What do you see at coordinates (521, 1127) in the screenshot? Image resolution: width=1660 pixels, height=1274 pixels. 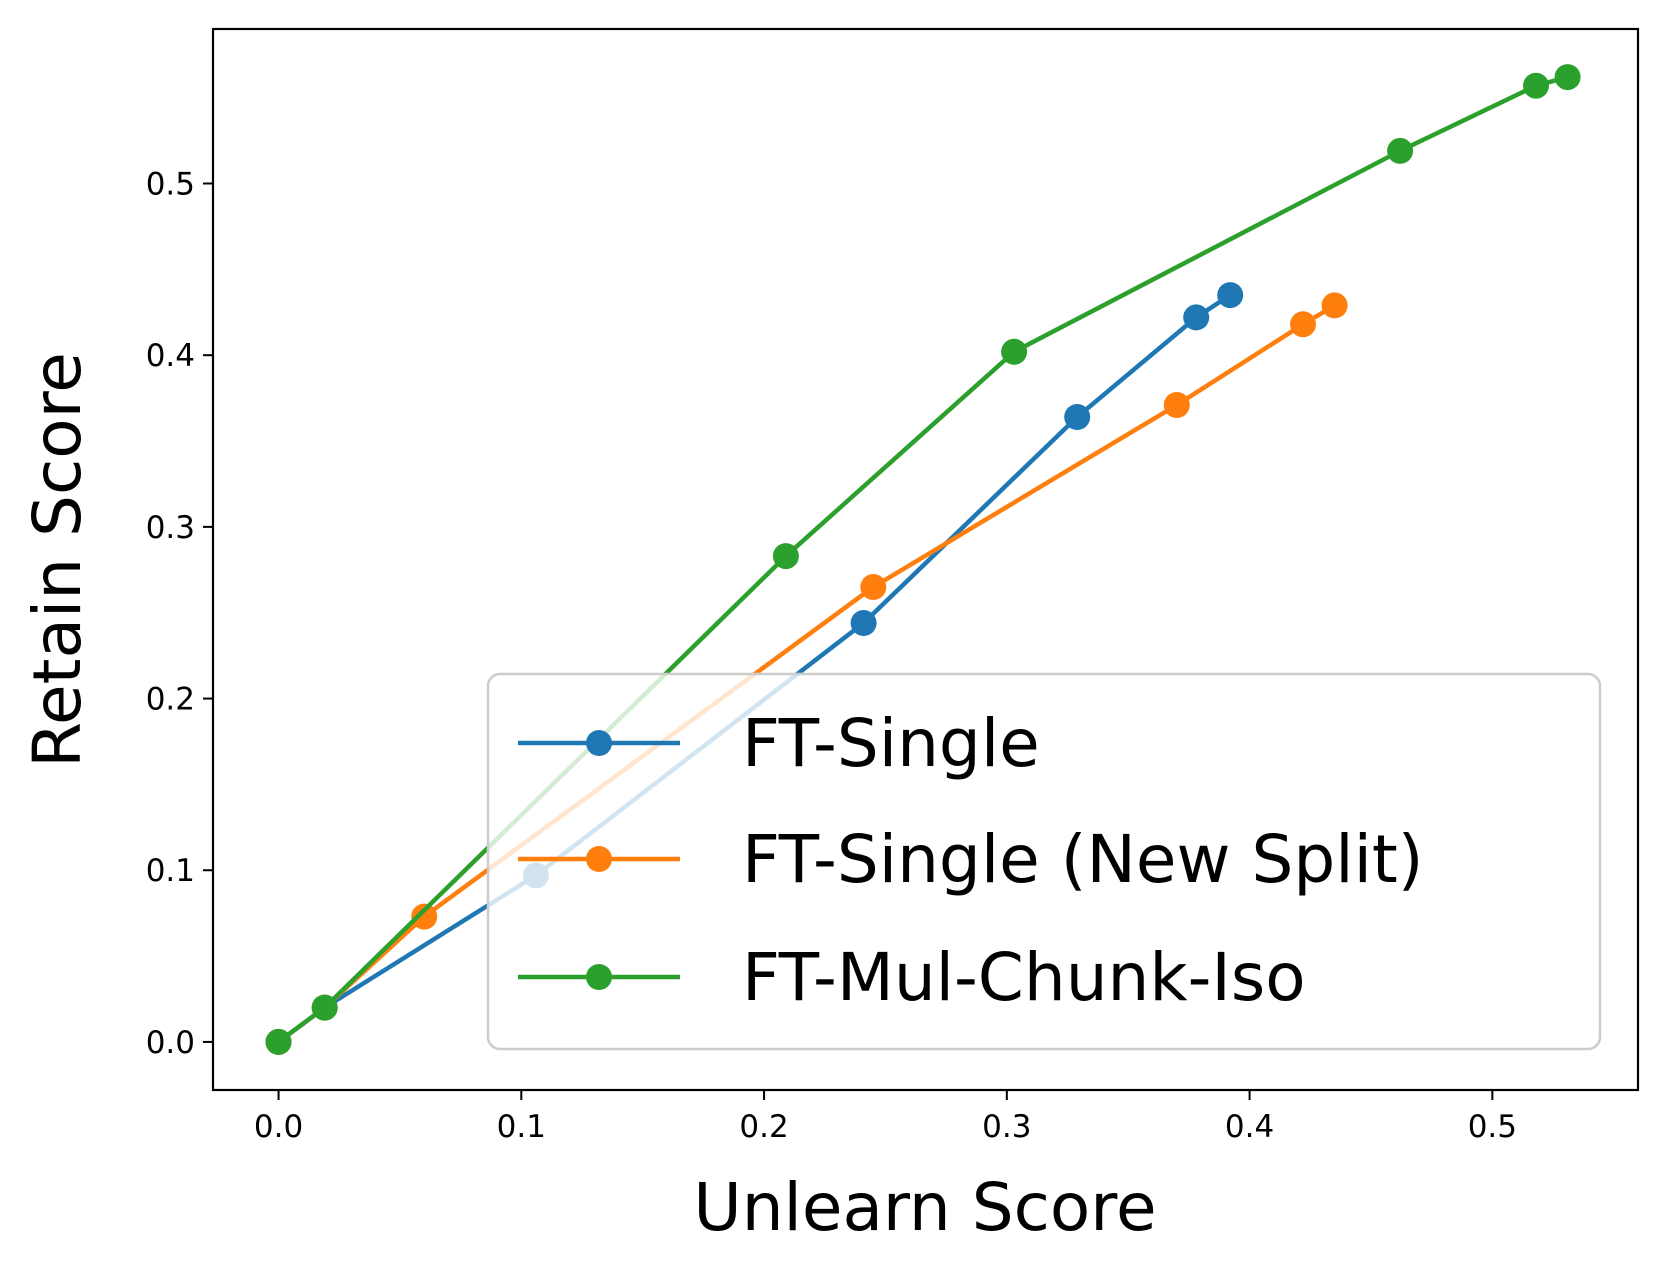 I see `x-tick-label: 0.1` at bounding box center [521, 1127].